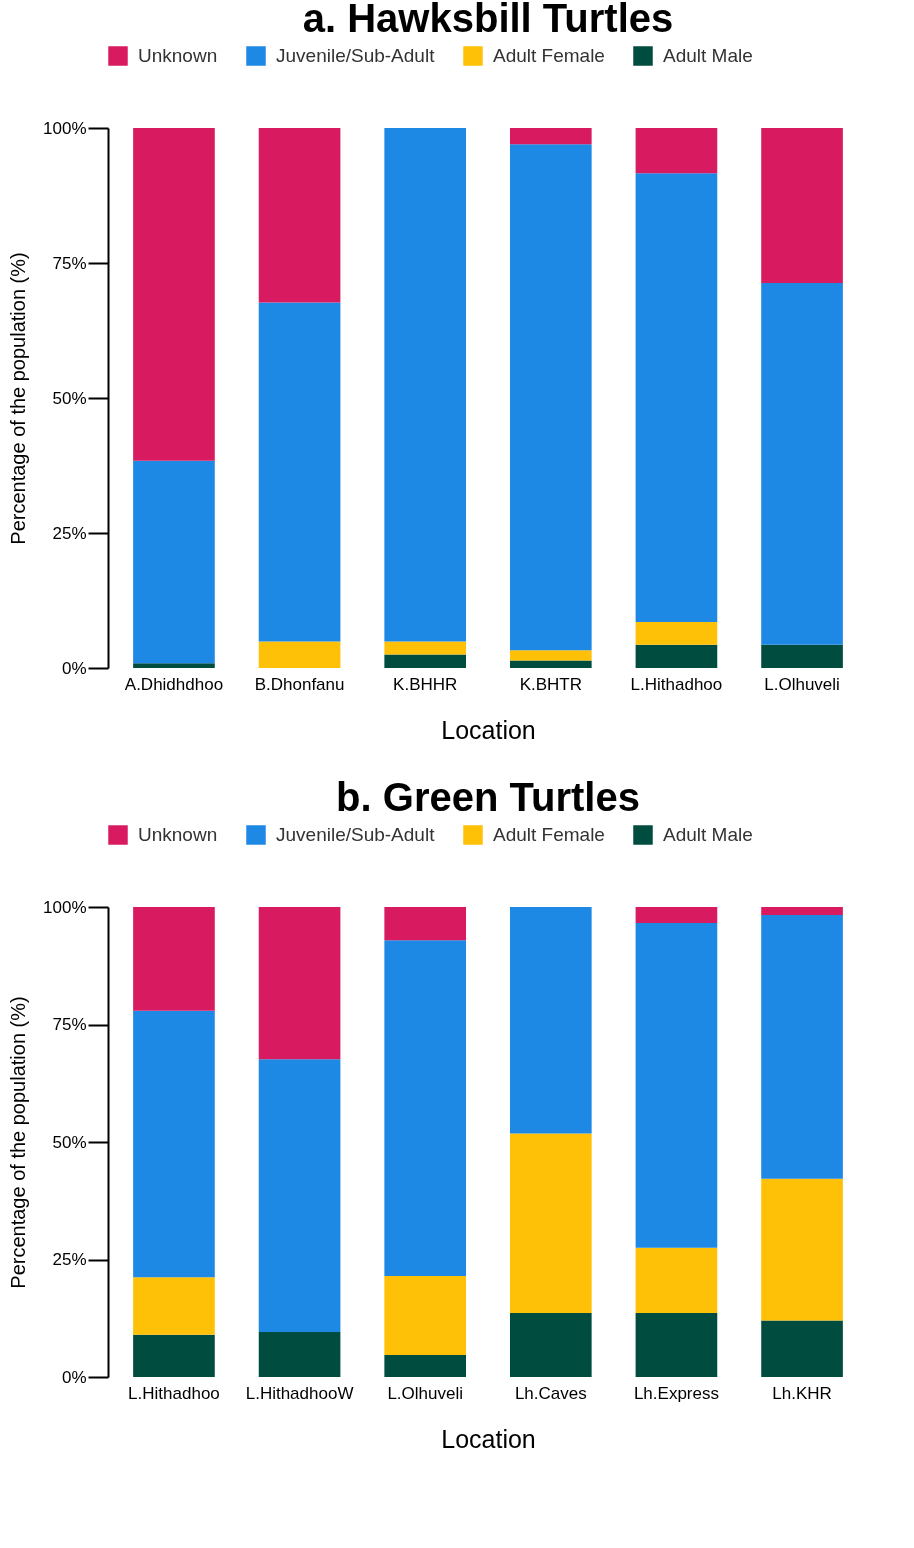 This screenshot has height=1548, width=914. Describe the element at coordinates (425, 684) in the screenshot. I see `x-tick-label: K.BHHR` at that location.